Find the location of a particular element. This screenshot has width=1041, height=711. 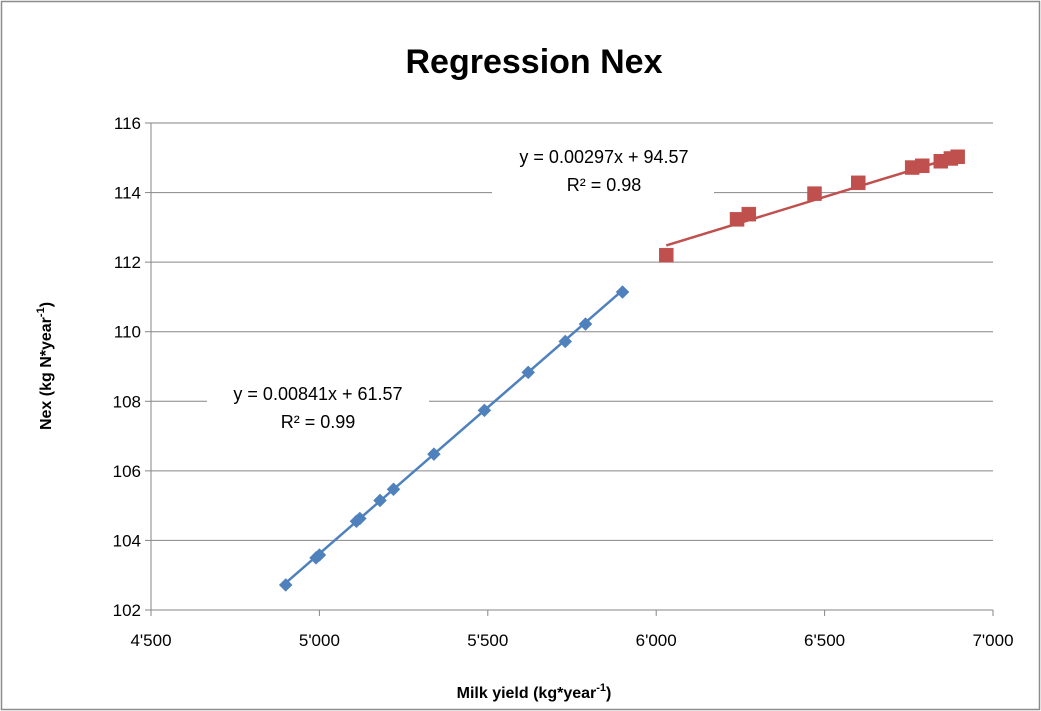

x-tick-label: 5'000 is located at coordinates (319, 640).